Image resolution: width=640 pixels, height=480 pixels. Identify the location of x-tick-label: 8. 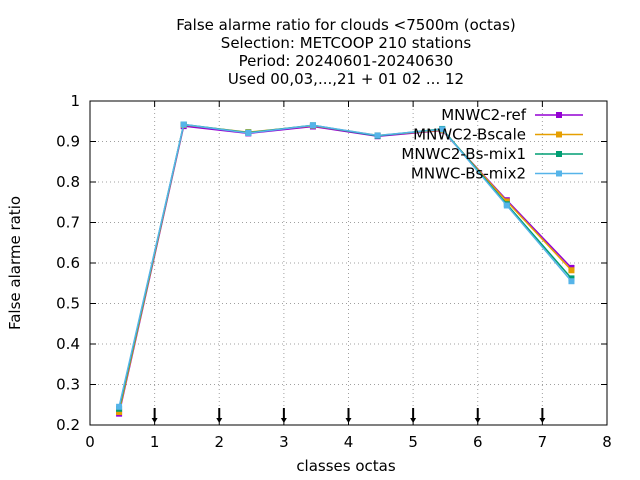
(607, 442).